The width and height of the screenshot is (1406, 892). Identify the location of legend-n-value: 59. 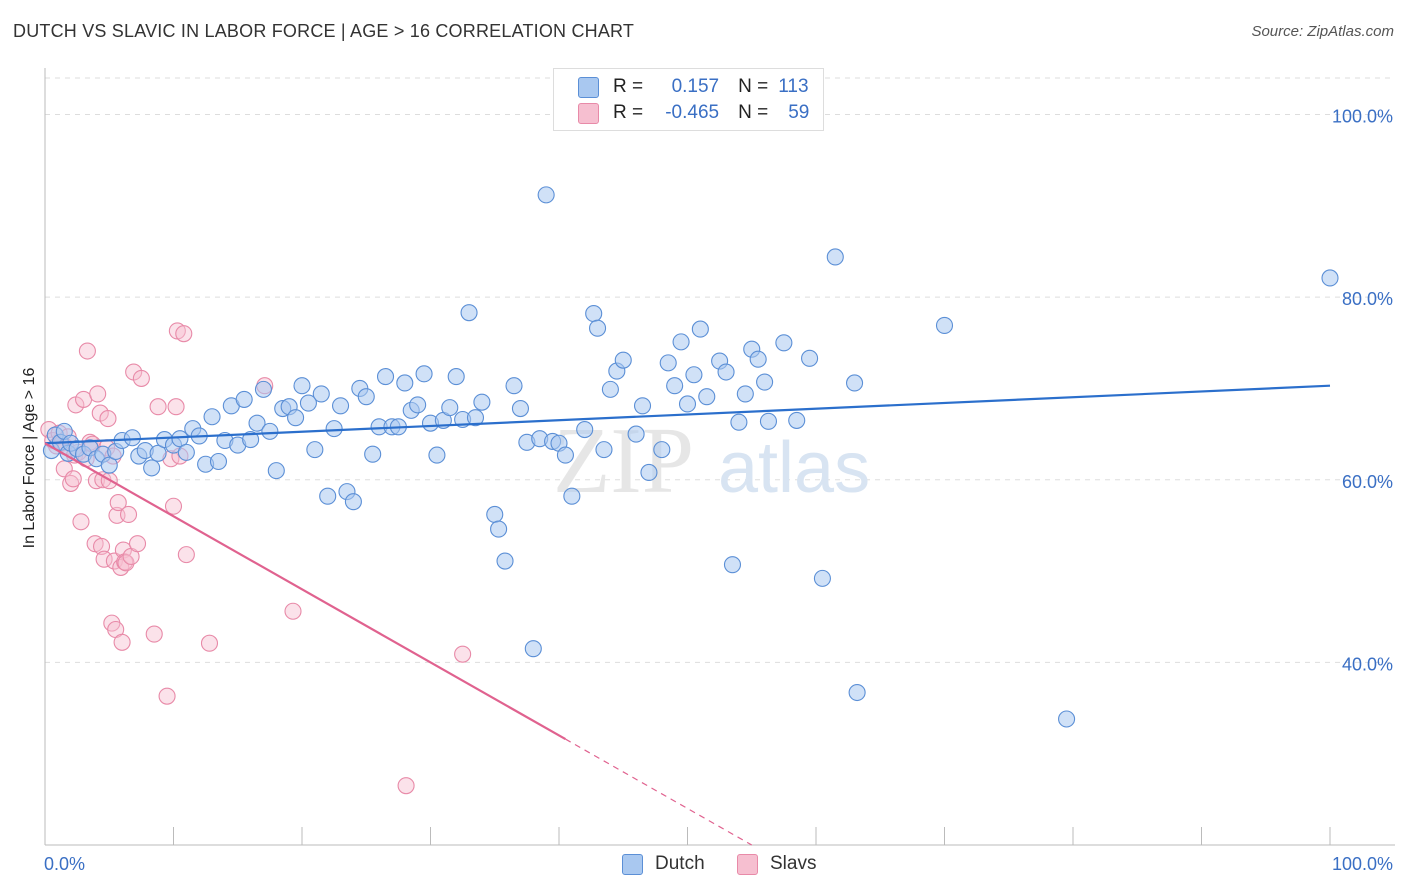
(799, 112).